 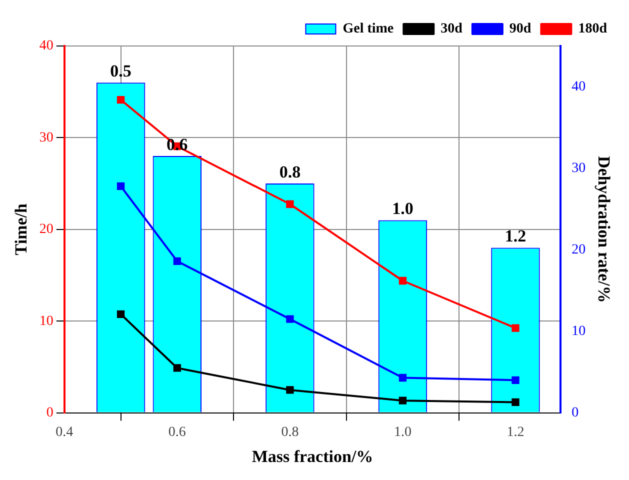 What do you see at coordinates (313, 456) in the screenshot?
I see `x-axis-title: Mass fraction/%` at bounding box center [313, 456].